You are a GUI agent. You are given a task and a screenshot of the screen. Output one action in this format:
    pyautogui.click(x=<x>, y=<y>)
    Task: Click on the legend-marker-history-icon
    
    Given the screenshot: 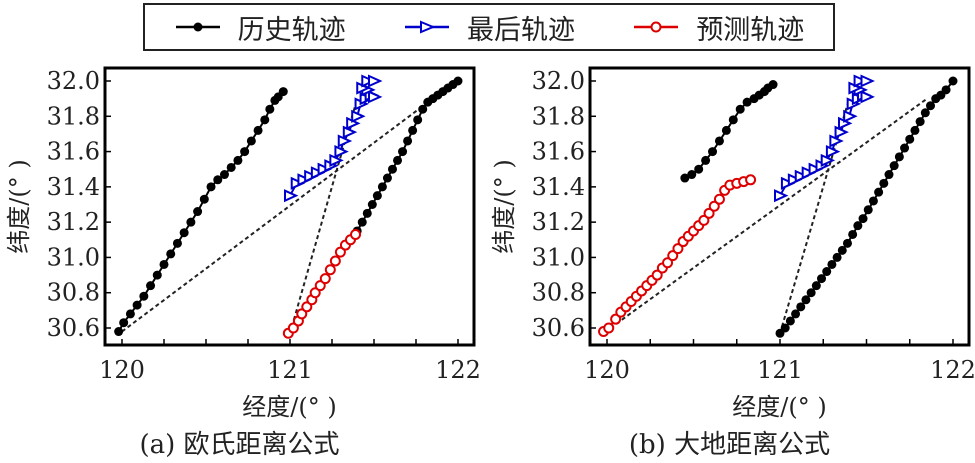 What is the action you would take?
    pyautogui.click(x=197, y=27)
    